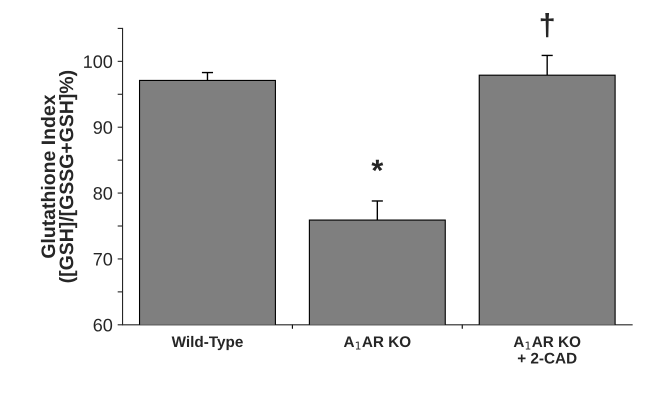 This screenshot has height=406, width=645. I want to click on x-tick-label: Wild-Type, so click(207, 343).